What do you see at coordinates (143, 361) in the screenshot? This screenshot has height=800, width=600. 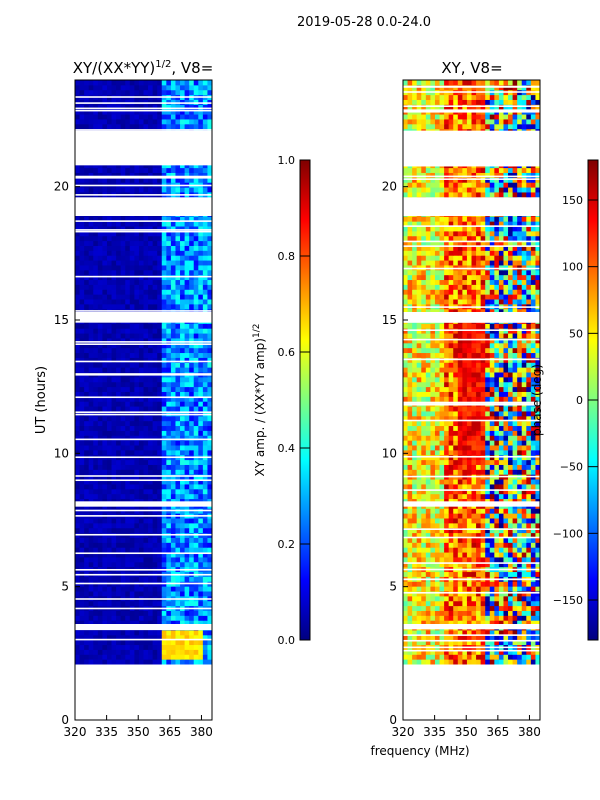 I see `flagged-row` at bounding box center [143, 361].